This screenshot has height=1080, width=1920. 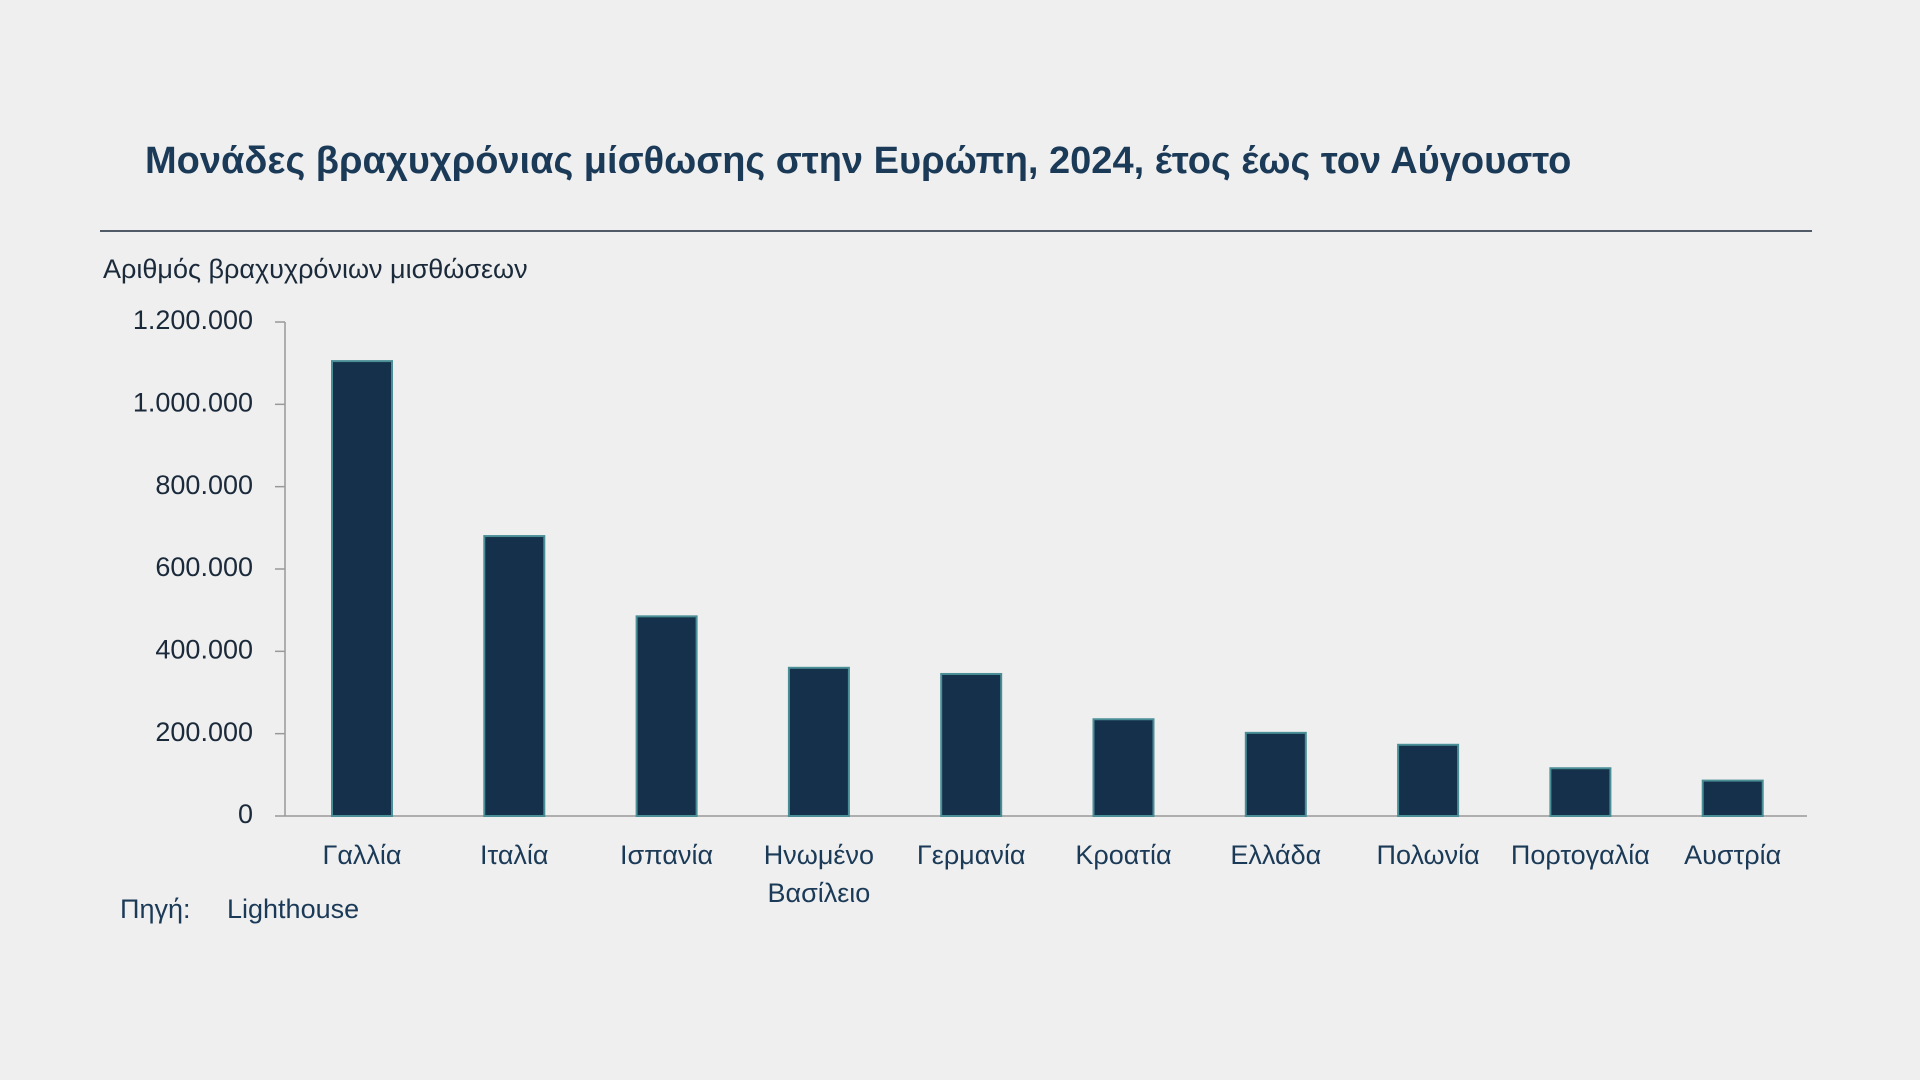 I want to click on y-tick-label: 200.000, so click(x=204, y=732).